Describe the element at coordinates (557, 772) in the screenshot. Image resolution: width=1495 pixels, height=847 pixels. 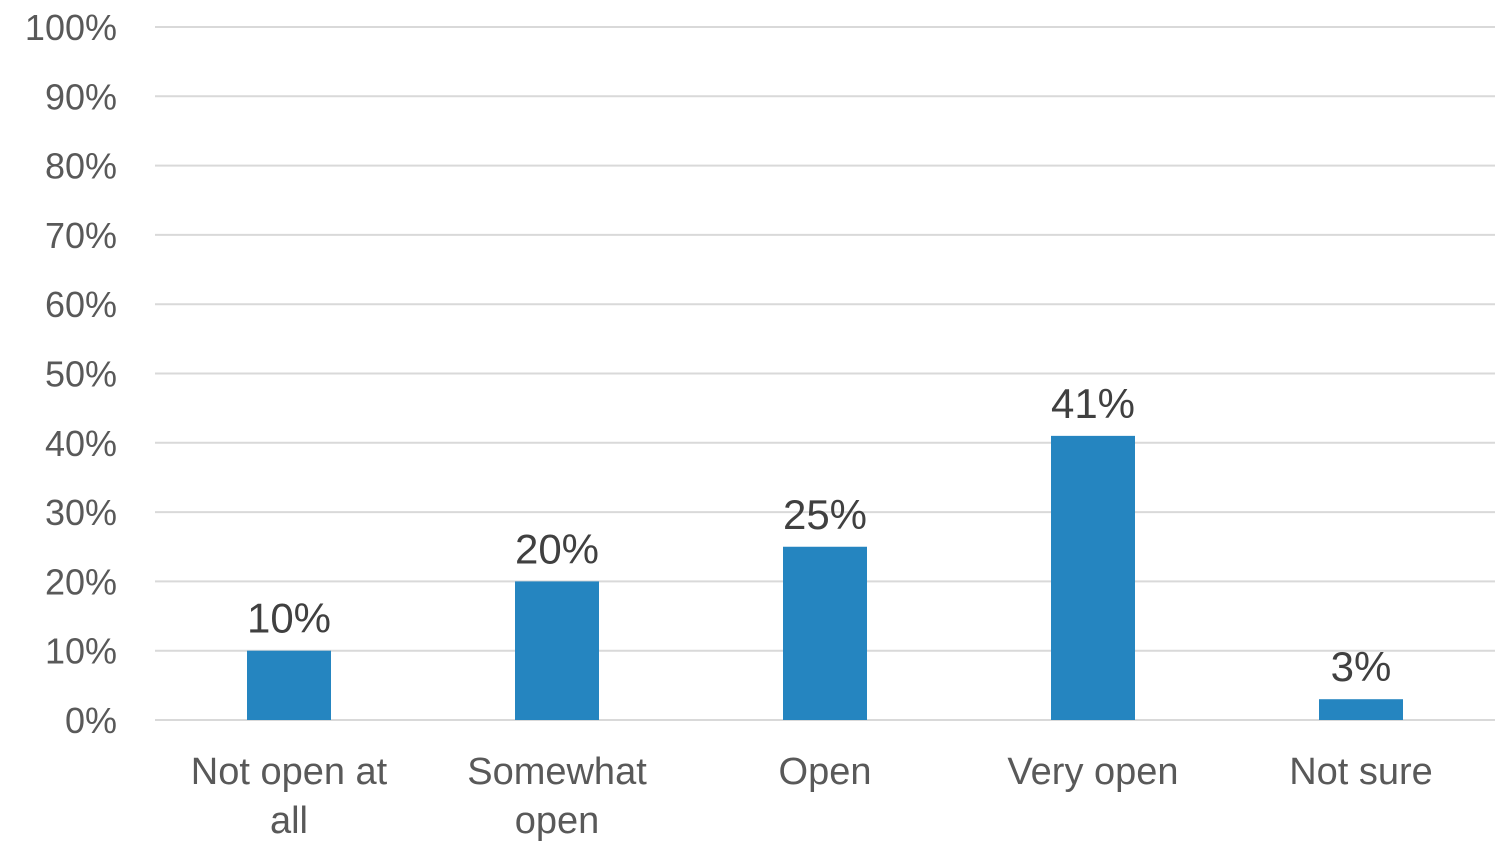
I see `x-category-label-line: Somewhat` at that location.